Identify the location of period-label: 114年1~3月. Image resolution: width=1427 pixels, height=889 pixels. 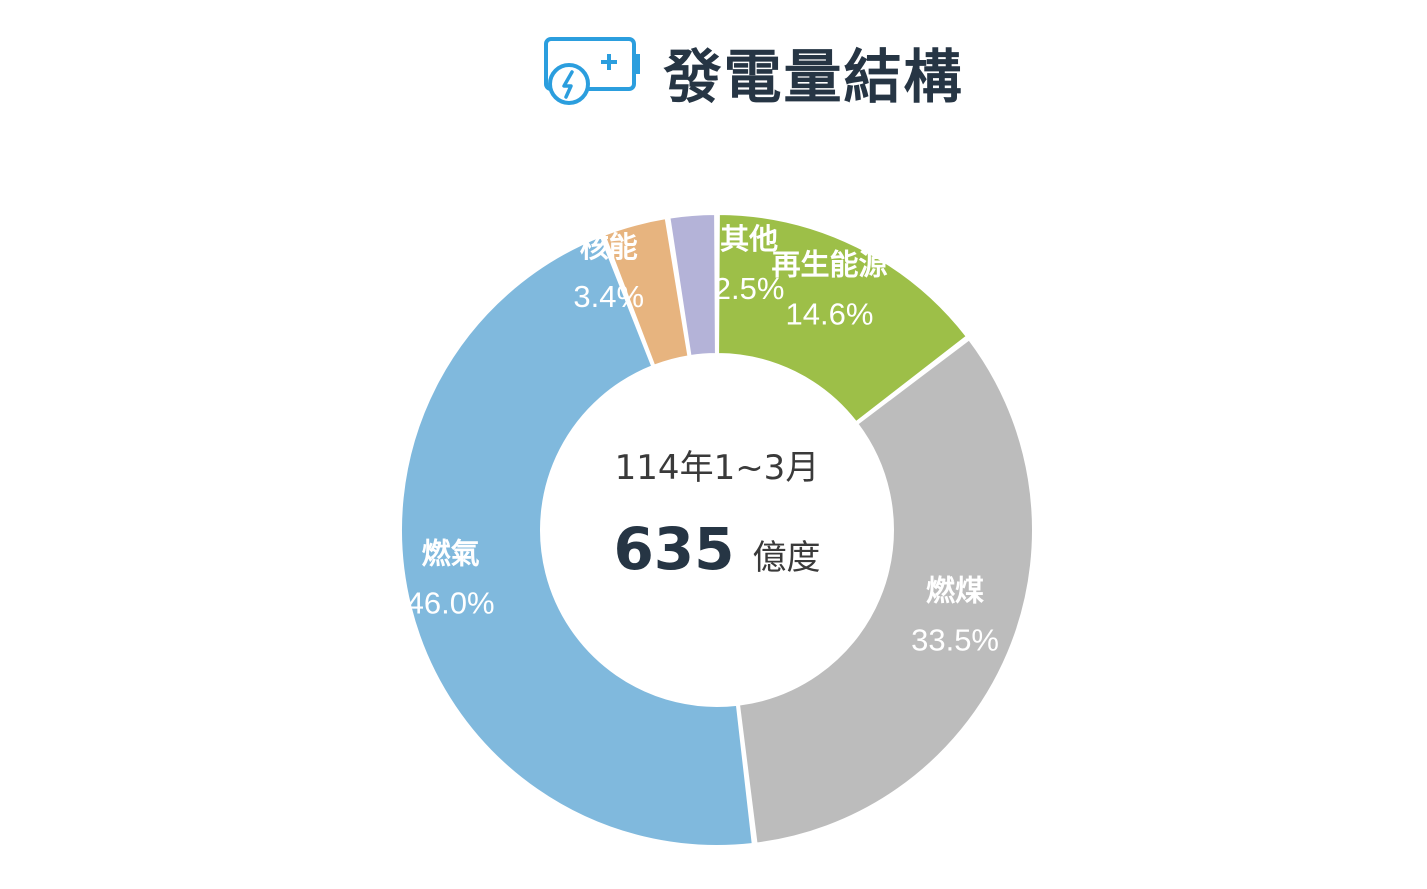
(717, 468).